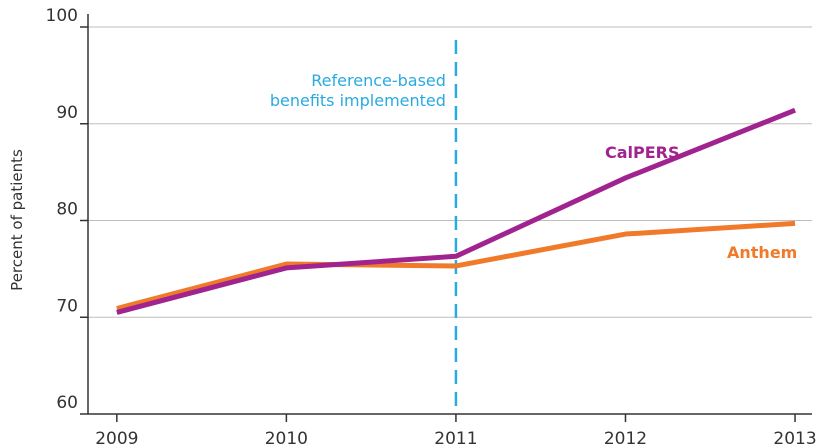 The image size is (818, 448). I want to click on x-tick-label: 2010, so click(286, 438).